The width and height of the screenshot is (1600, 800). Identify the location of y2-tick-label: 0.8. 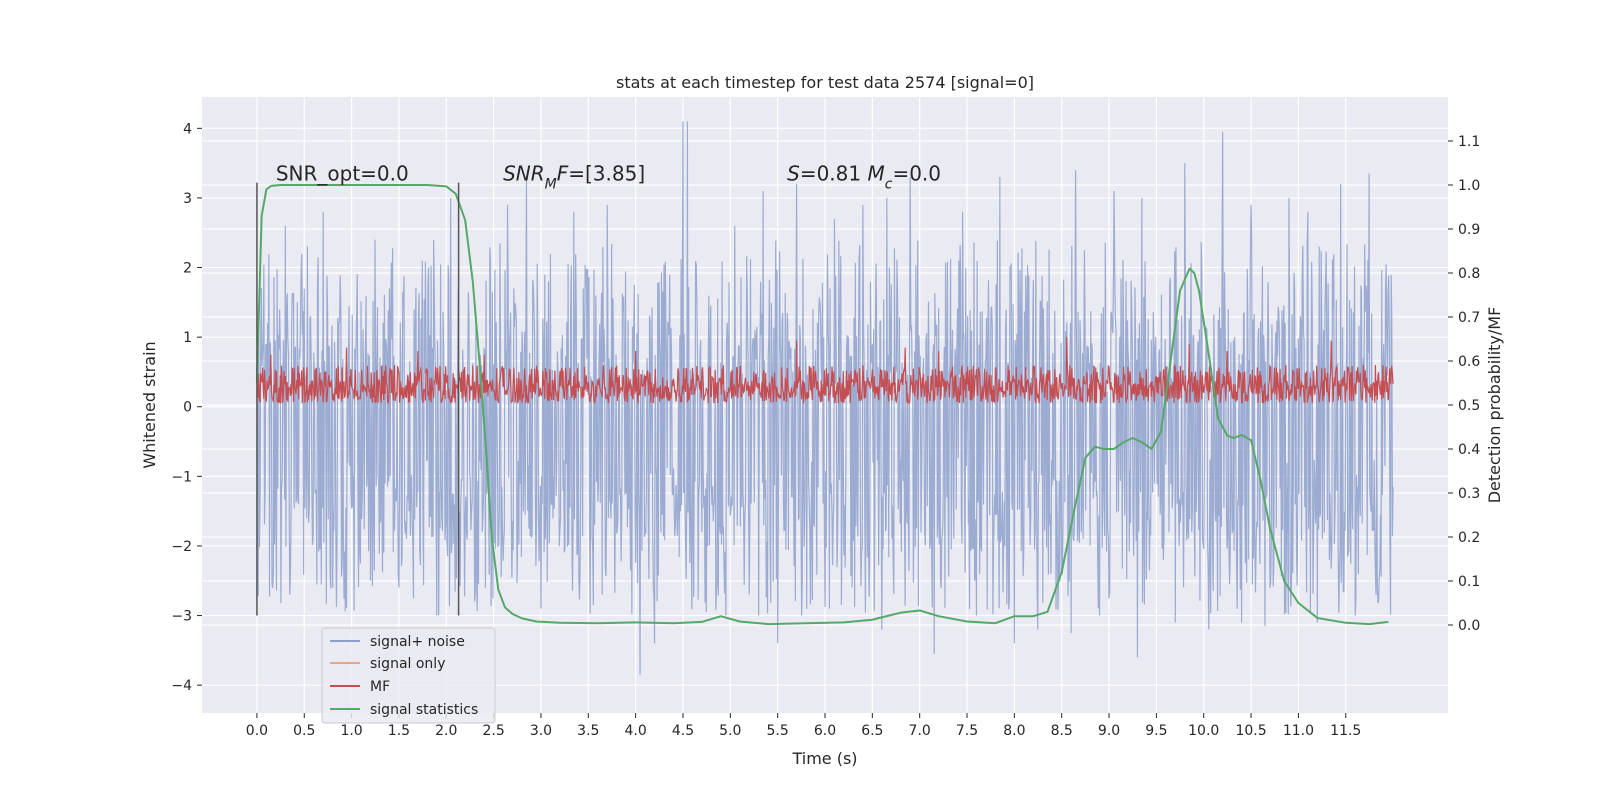
(1469, 274).